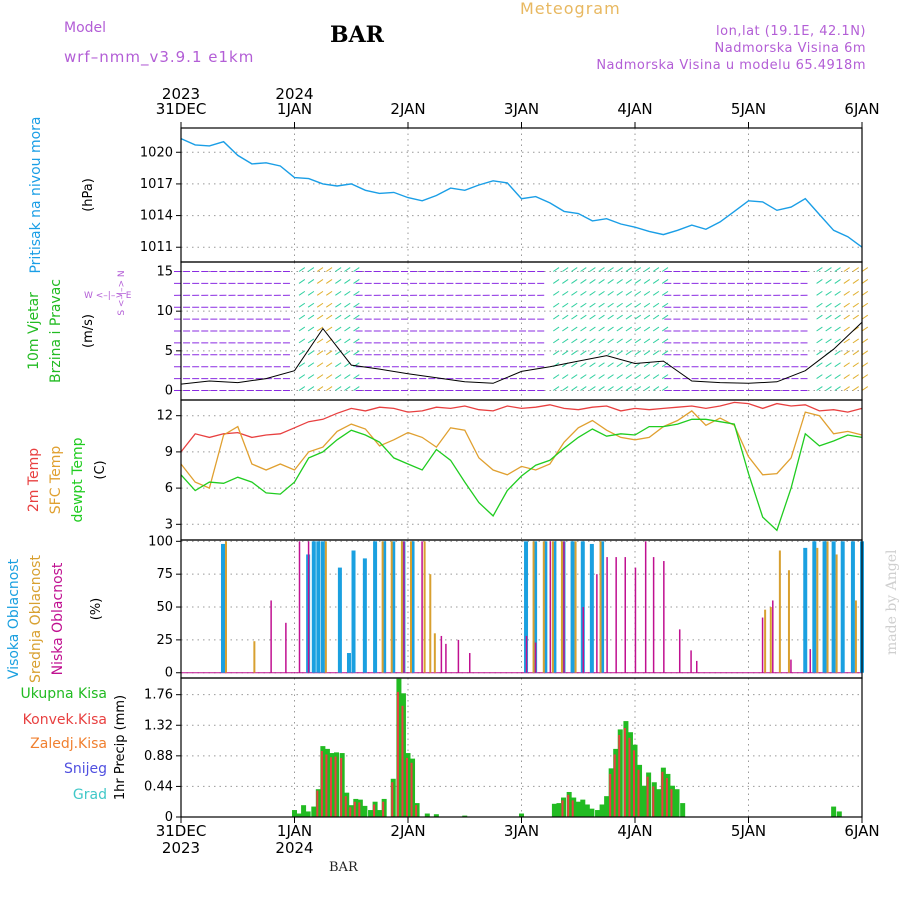  What do you see at coordinates (158, 695) in the screenshot?
I see `y-tick-label: 1.76` at bounding box center [158, 695].